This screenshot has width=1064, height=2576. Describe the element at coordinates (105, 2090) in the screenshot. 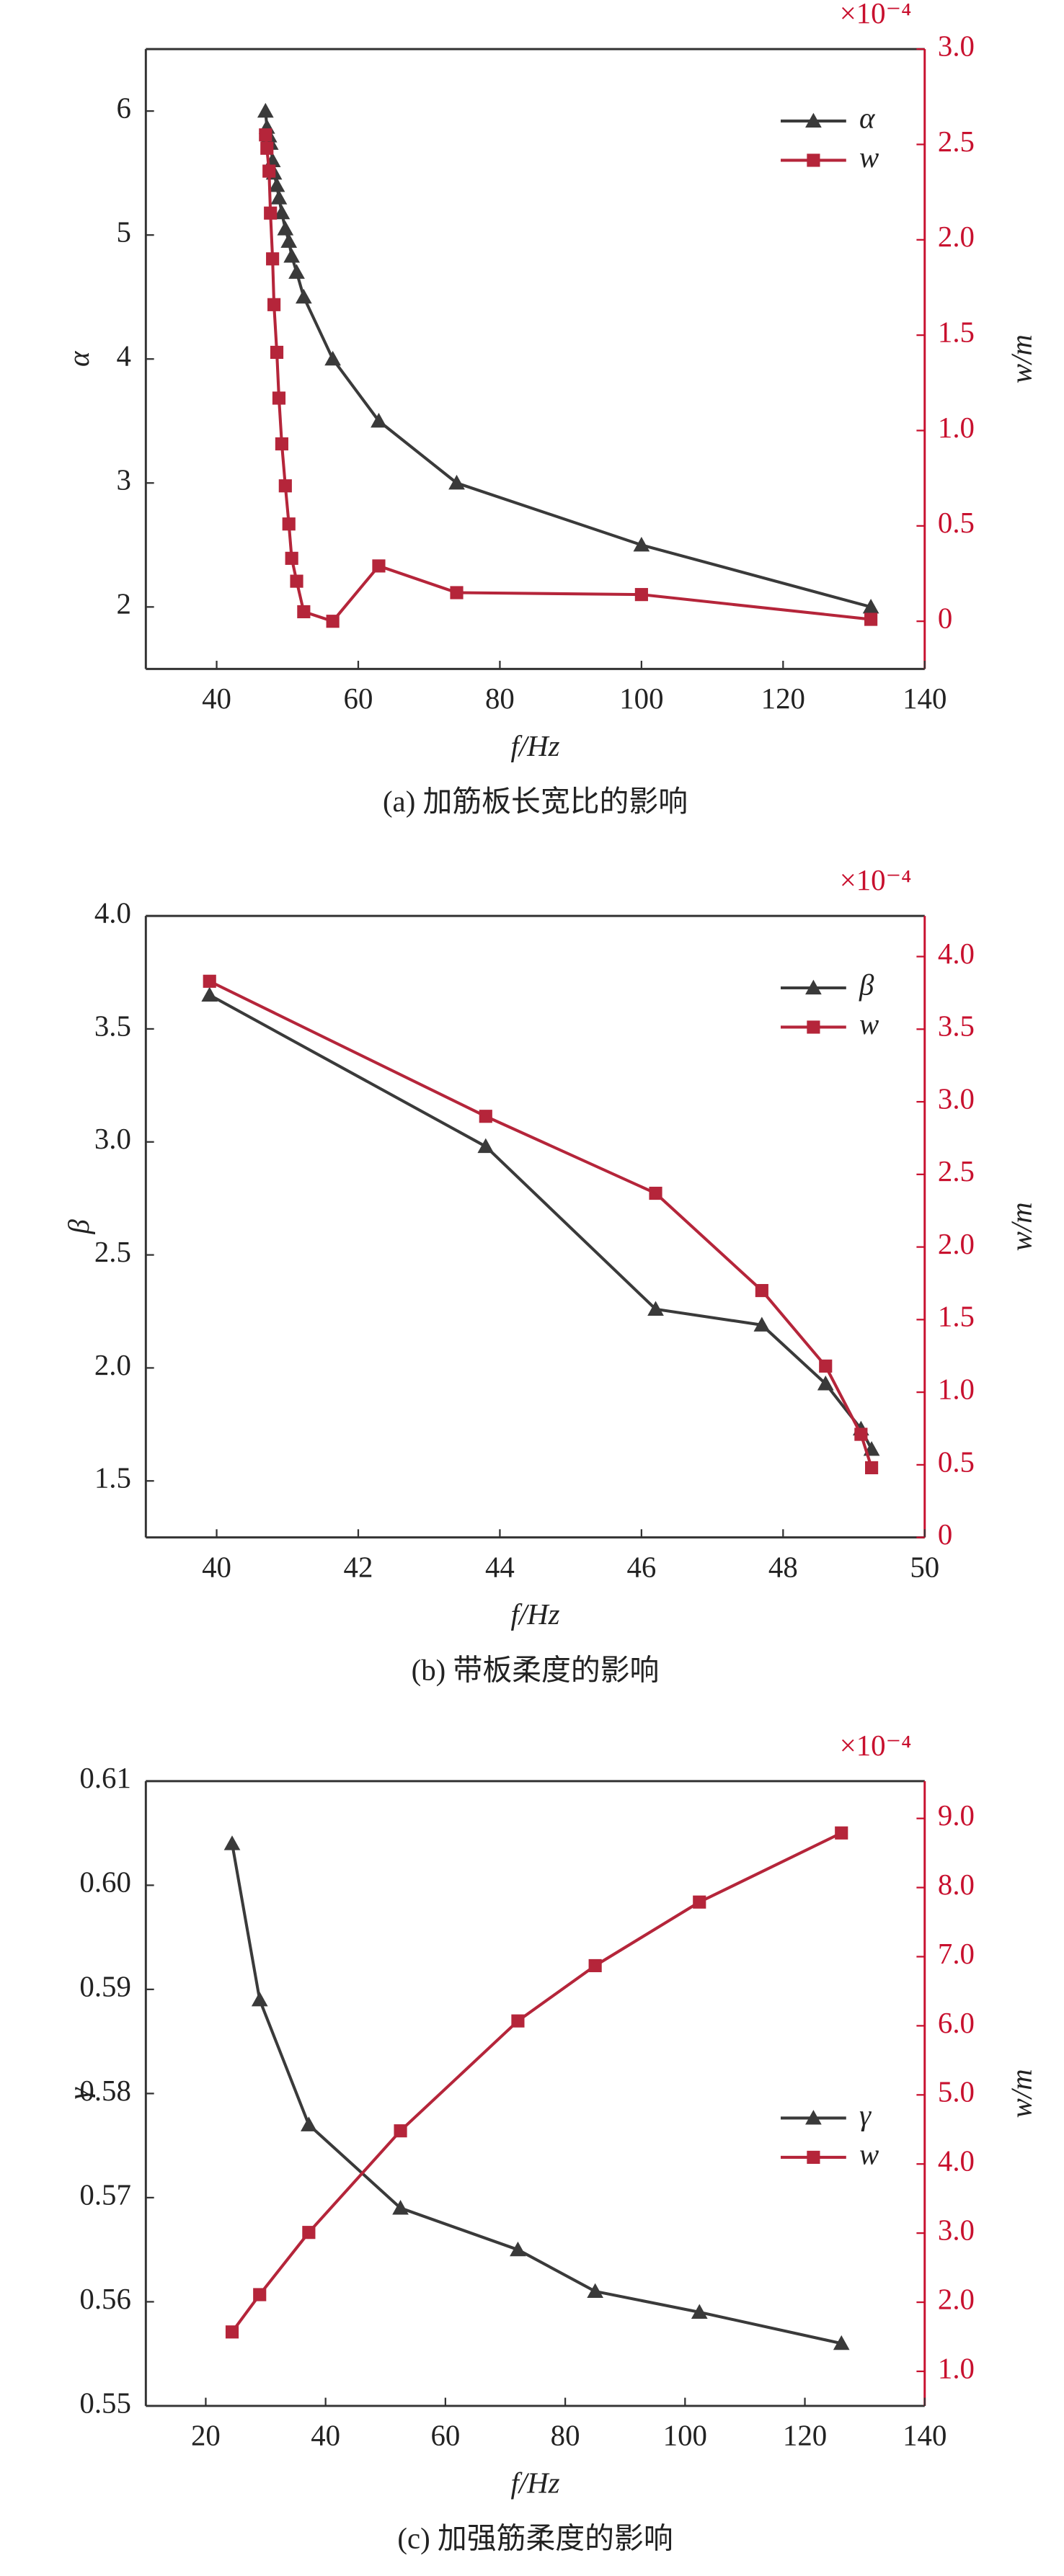

I see `y-tick-label: 0.58` at that location.